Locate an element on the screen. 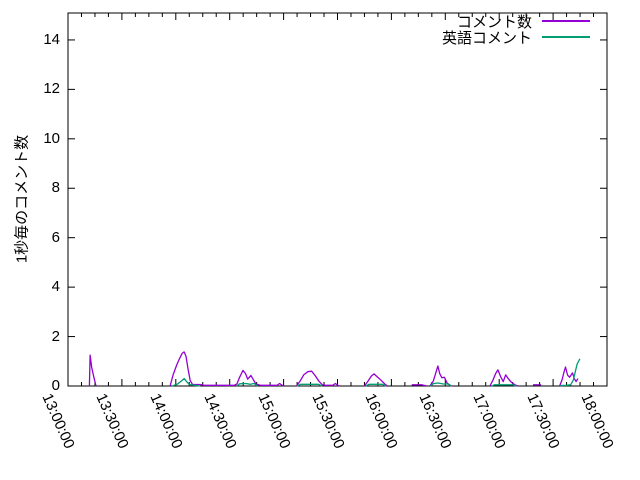  legend-item-comment-count: コメント数 is located at coordinates (516, 22).